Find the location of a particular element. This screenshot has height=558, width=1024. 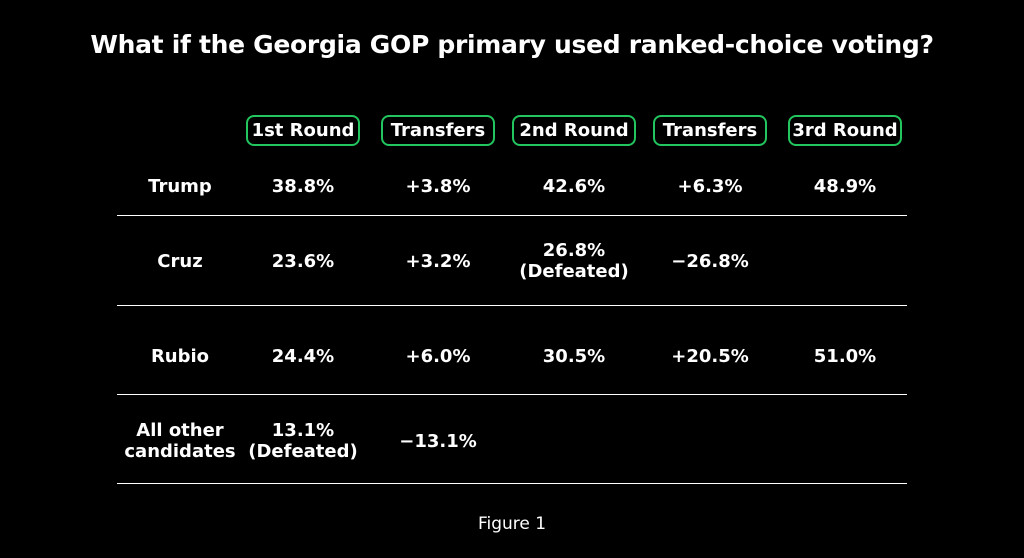

figure-caption: Figure 1 is located at coordinates (512, 524).